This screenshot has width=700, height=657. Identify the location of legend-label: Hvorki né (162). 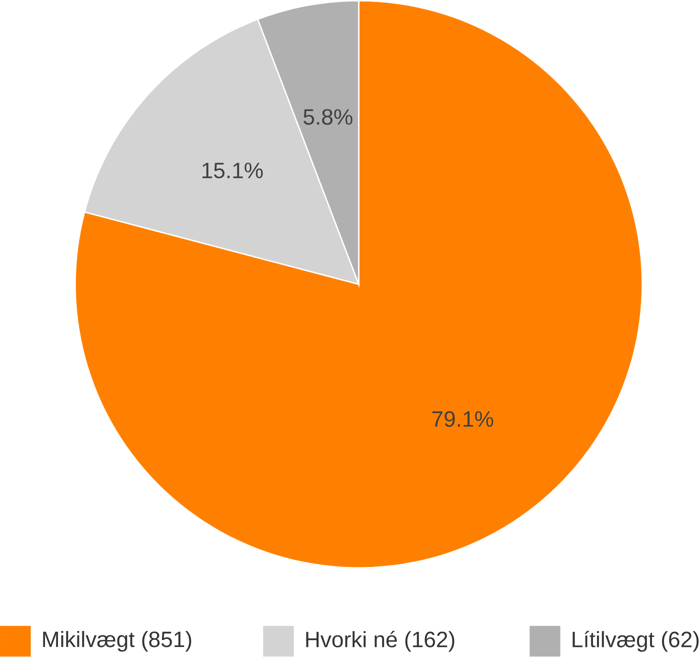
(380, 641).